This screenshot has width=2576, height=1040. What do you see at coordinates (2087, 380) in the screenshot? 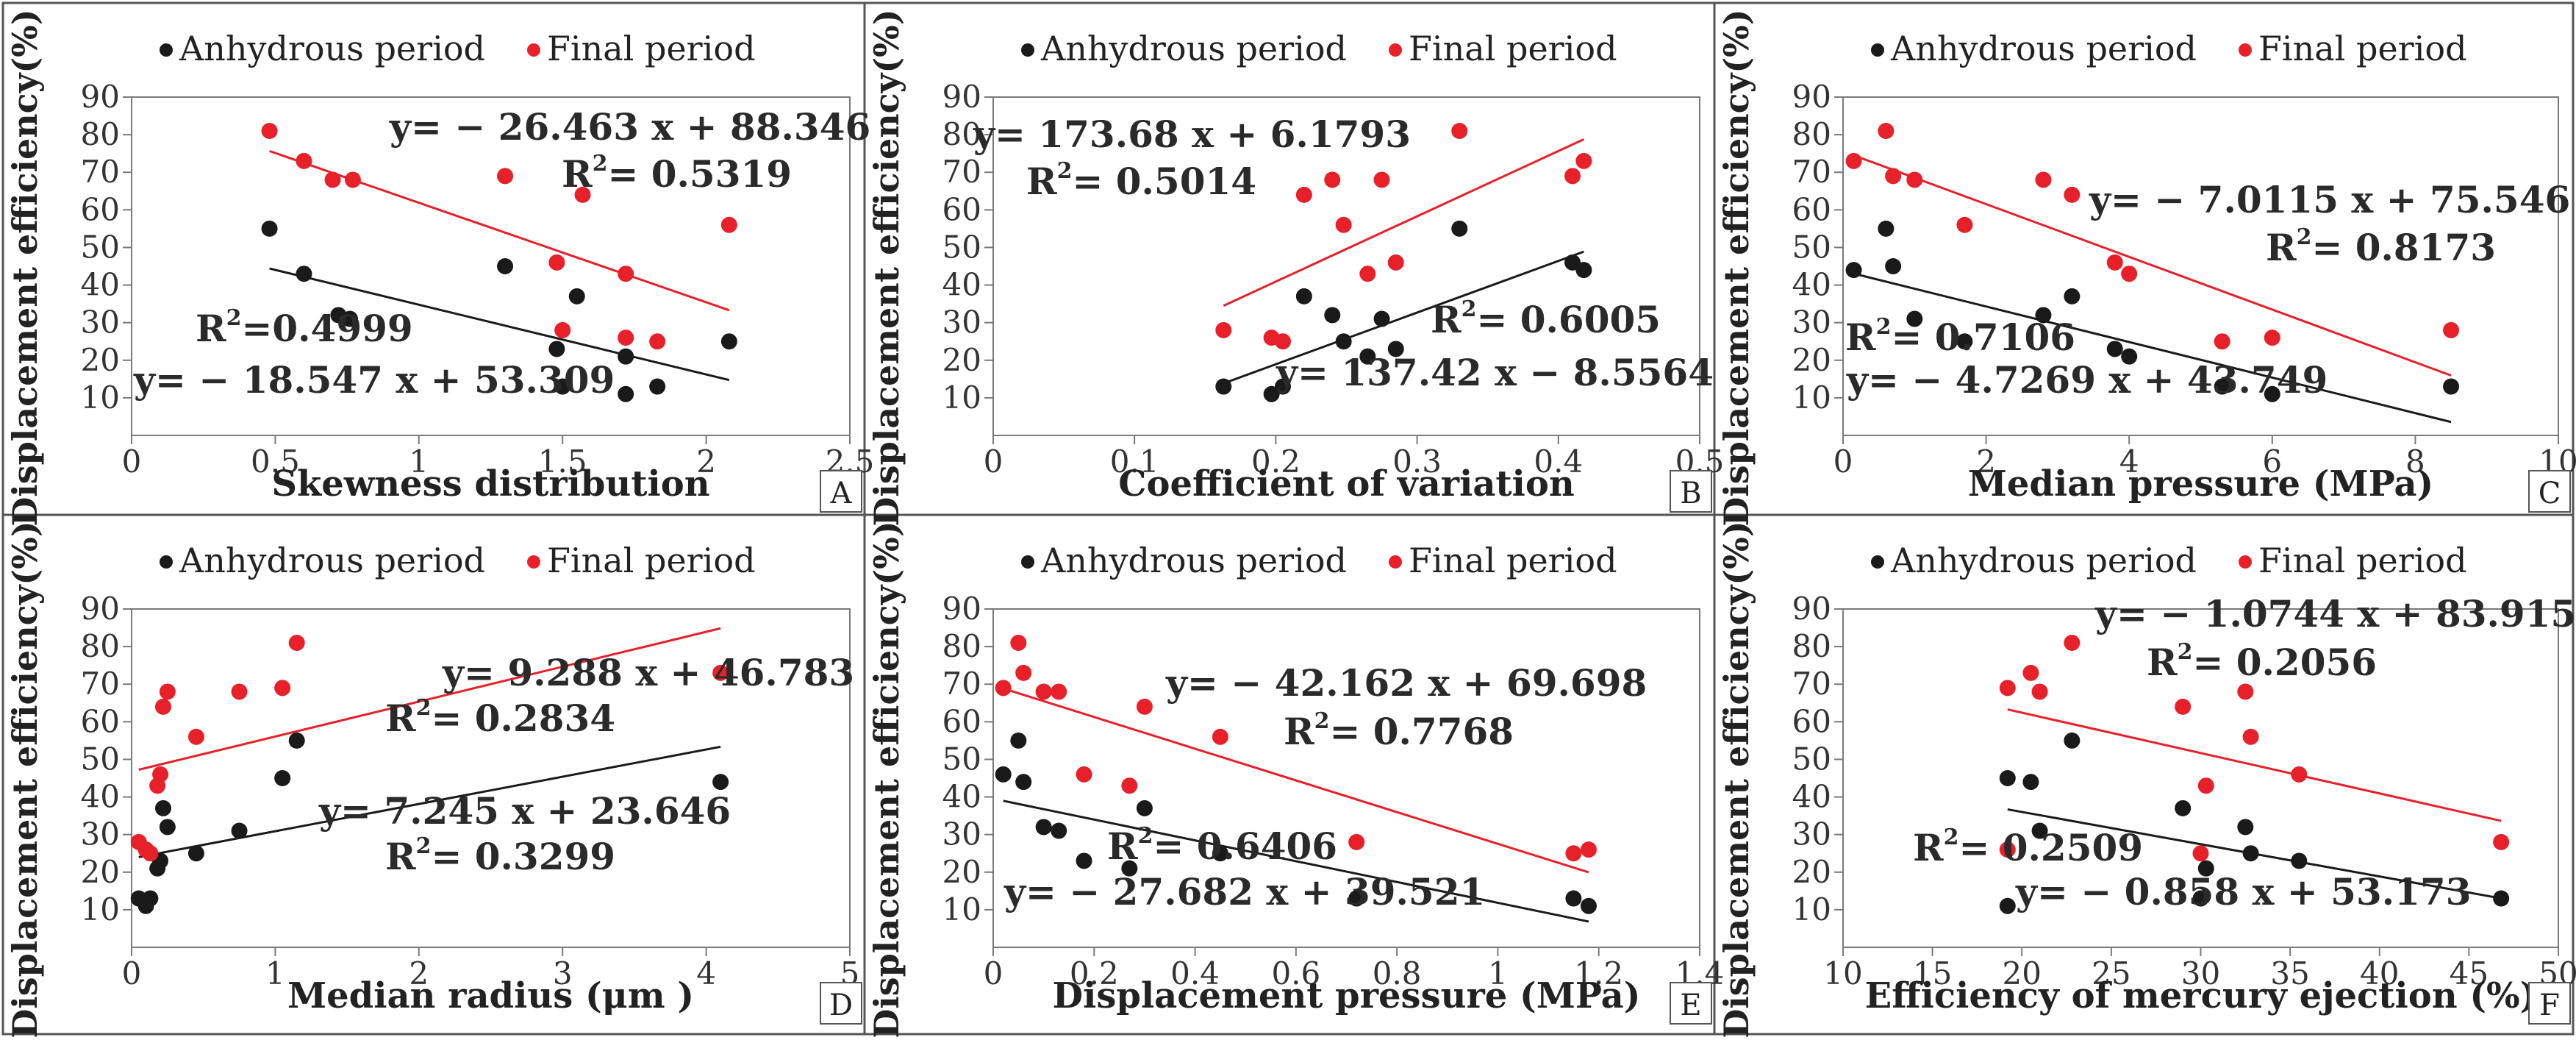
I see `fit-equation-anhydrous: y= − 4.7269 x + 43.749` at bounding box center [2087, 380].